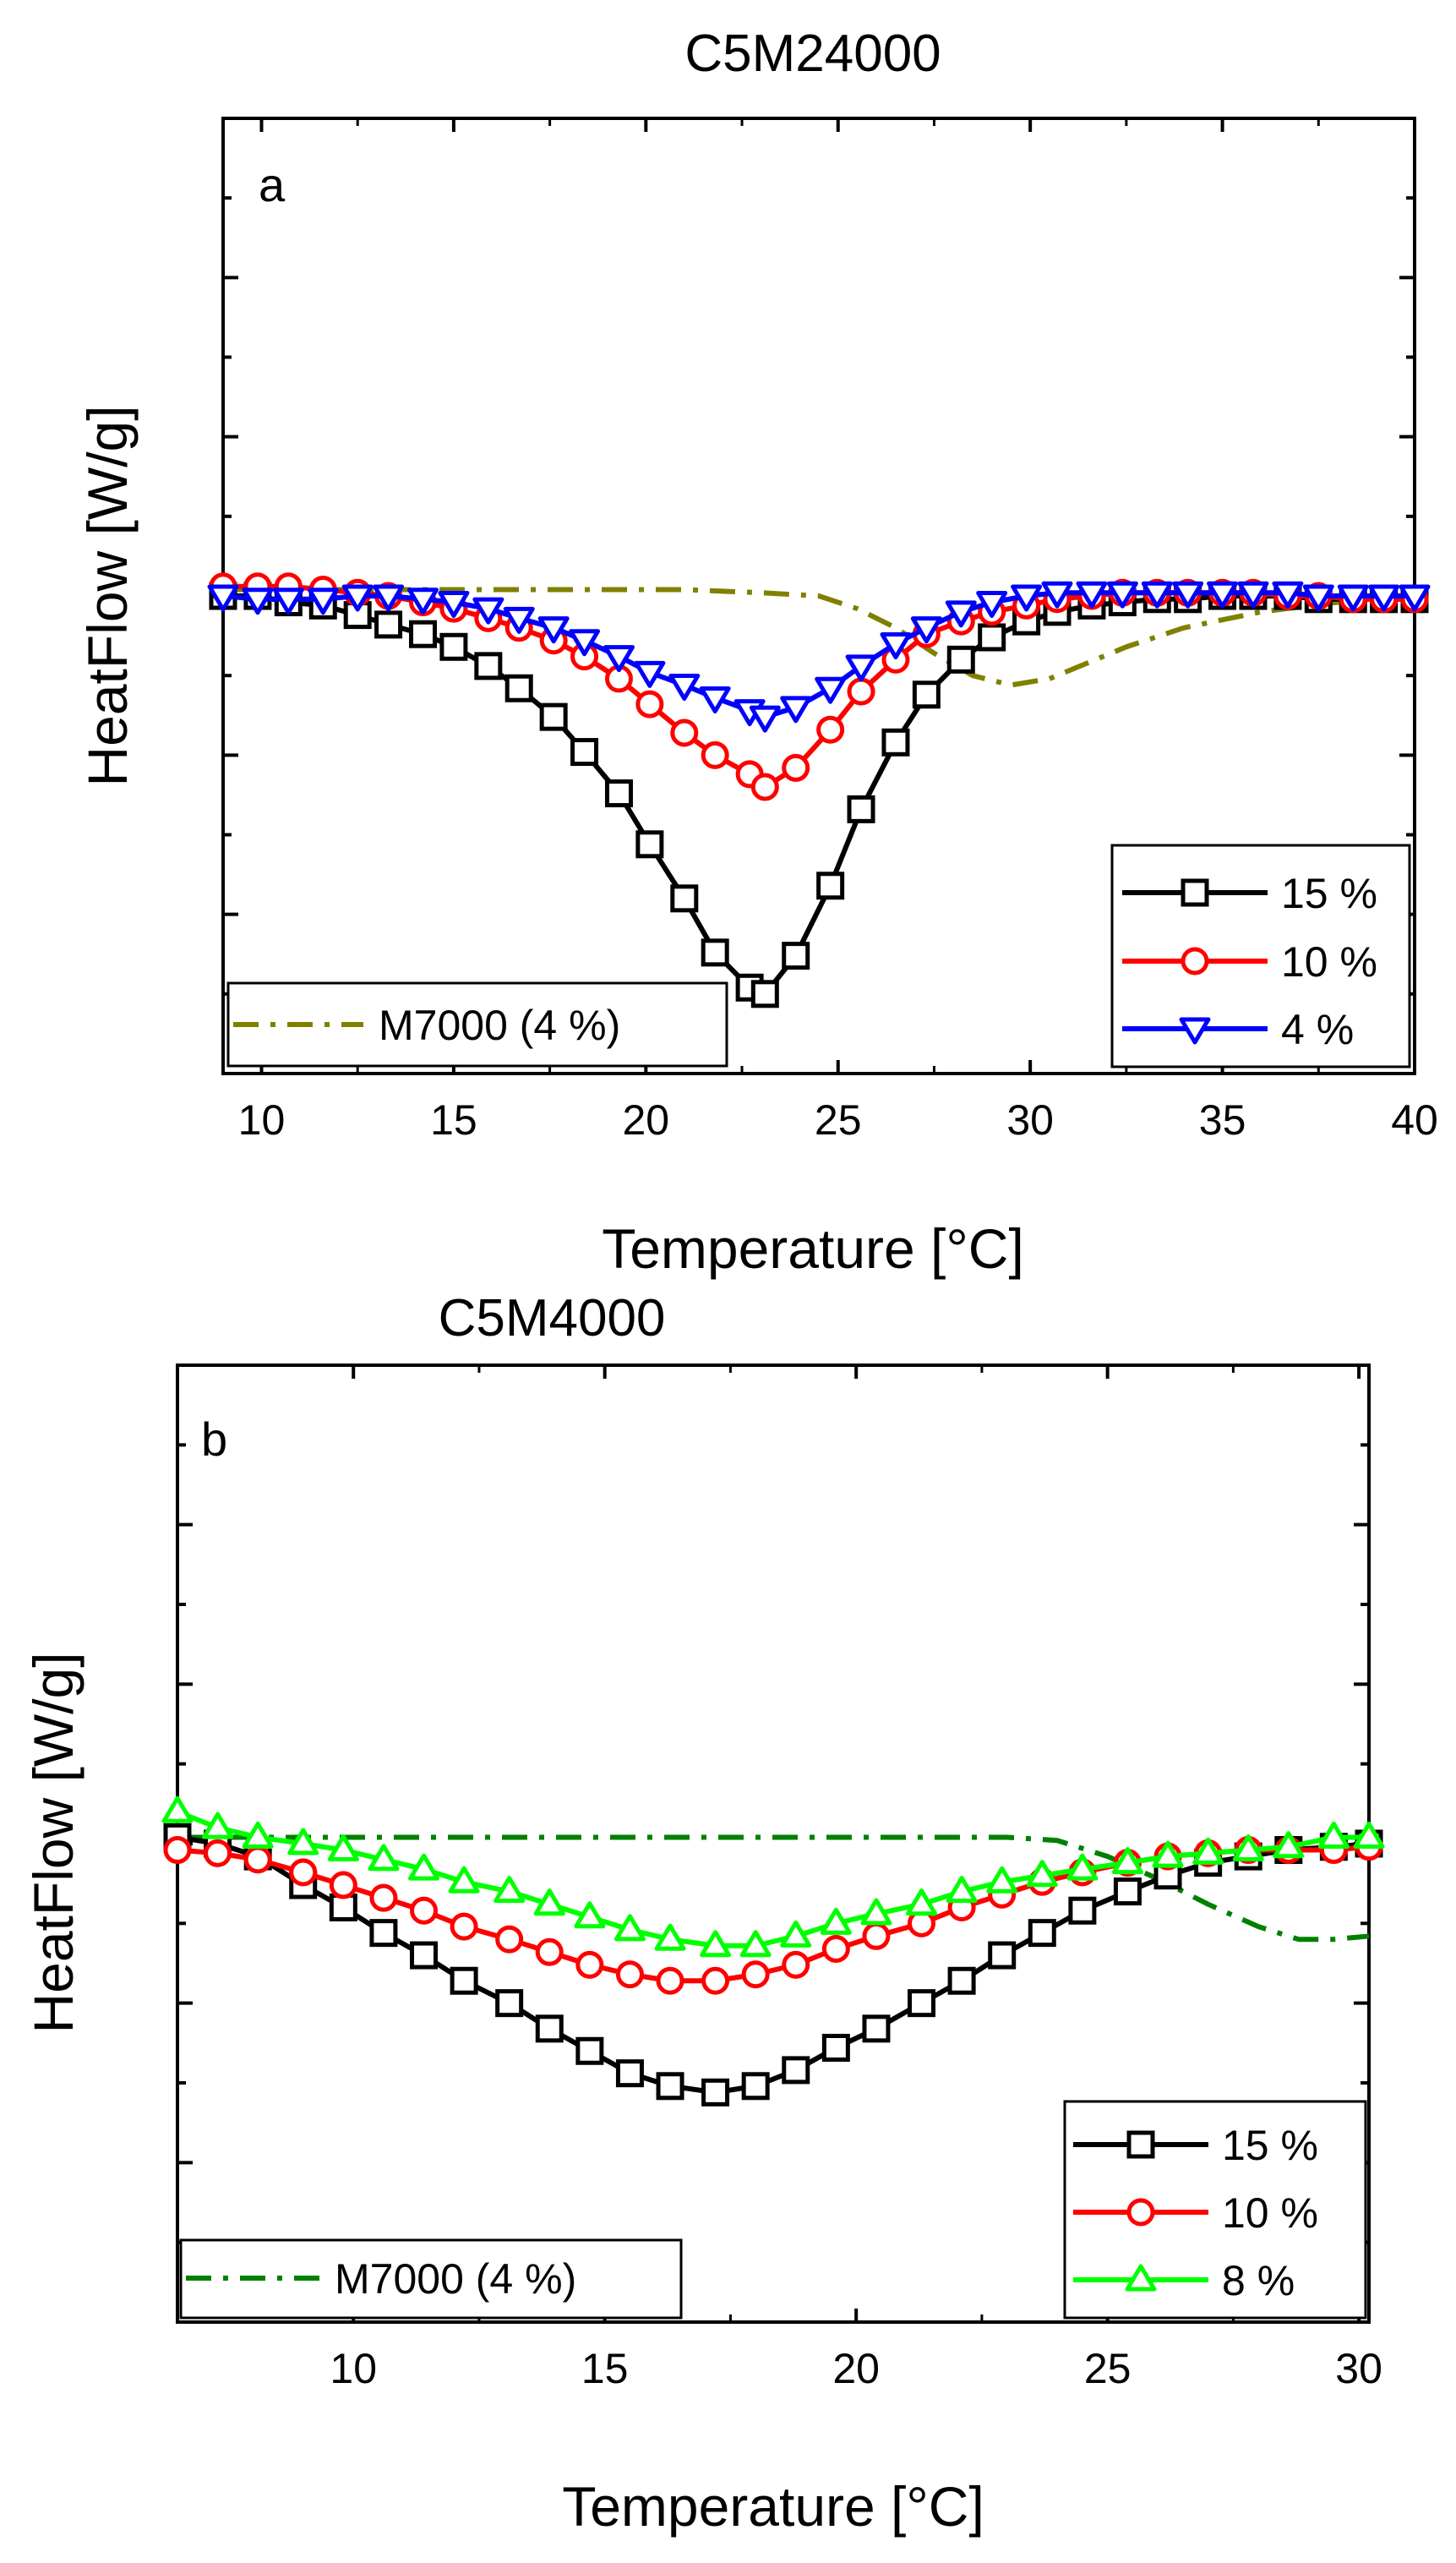 This screenshot has width=1456, height=2563. I want to click on series-15-pct, so click(773, 1965).